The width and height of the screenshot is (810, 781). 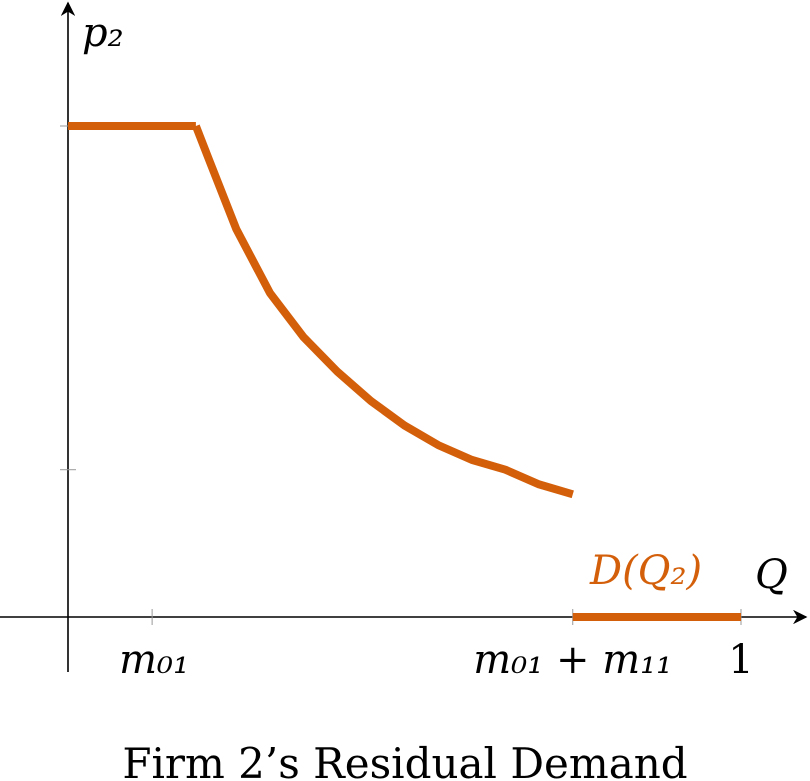 What do you see at coordinates (436, 660) in the screenshot?
I see `tick-labels: m₀₁ m₀₁ + m₁₁ 1` at bounding box center [436, 660].